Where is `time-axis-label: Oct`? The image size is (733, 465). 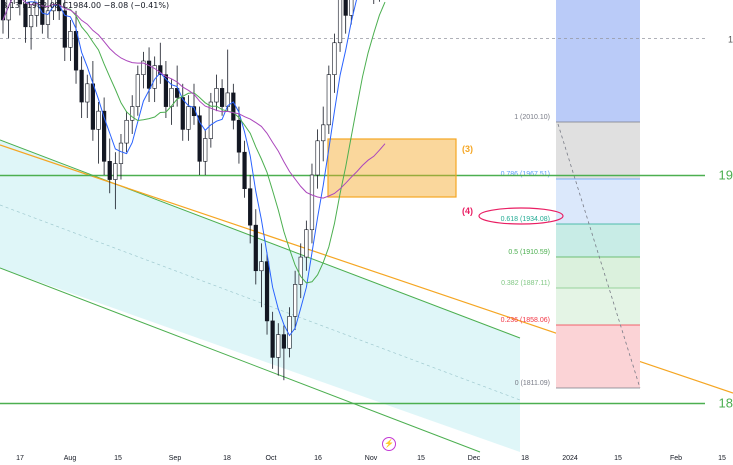
time-axis-label: Oct is located at coordinates (271, 458).